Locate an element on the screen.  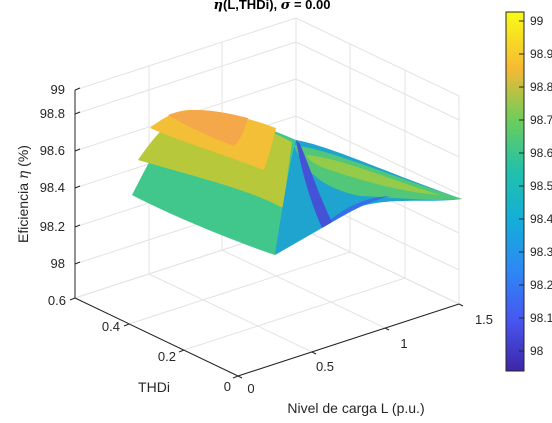
z-axis-label-eta: η is located at coordinates (24, 174).